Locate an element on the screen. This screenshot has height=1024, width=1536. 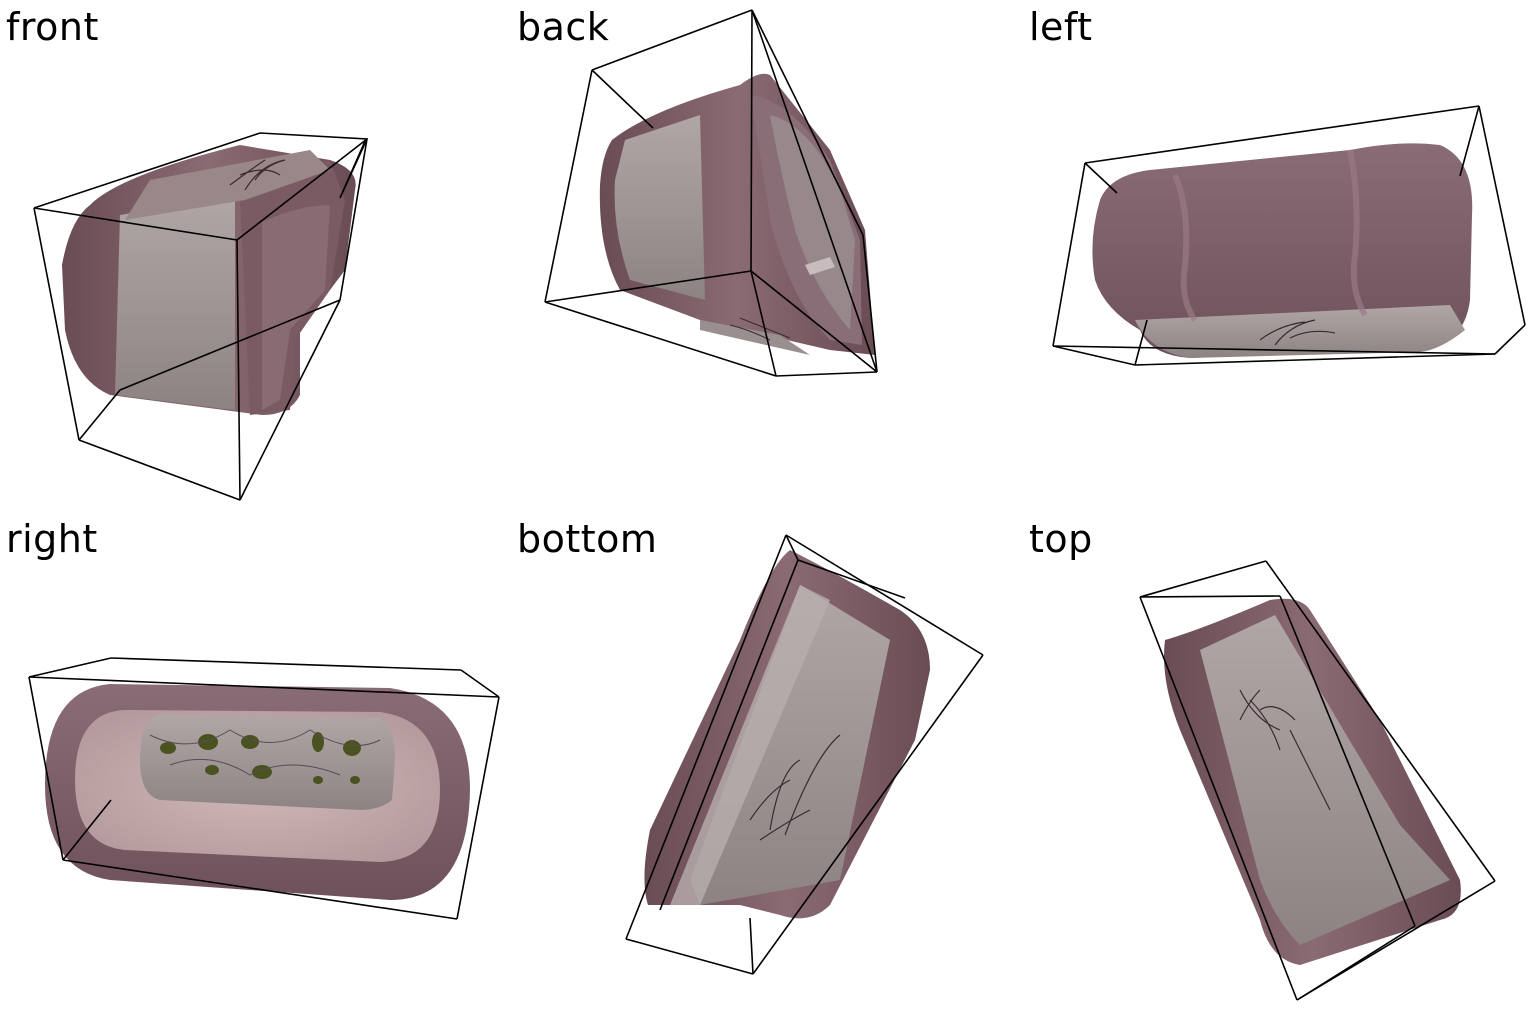
view-label-left: left is located at coordinates (1061, 27).